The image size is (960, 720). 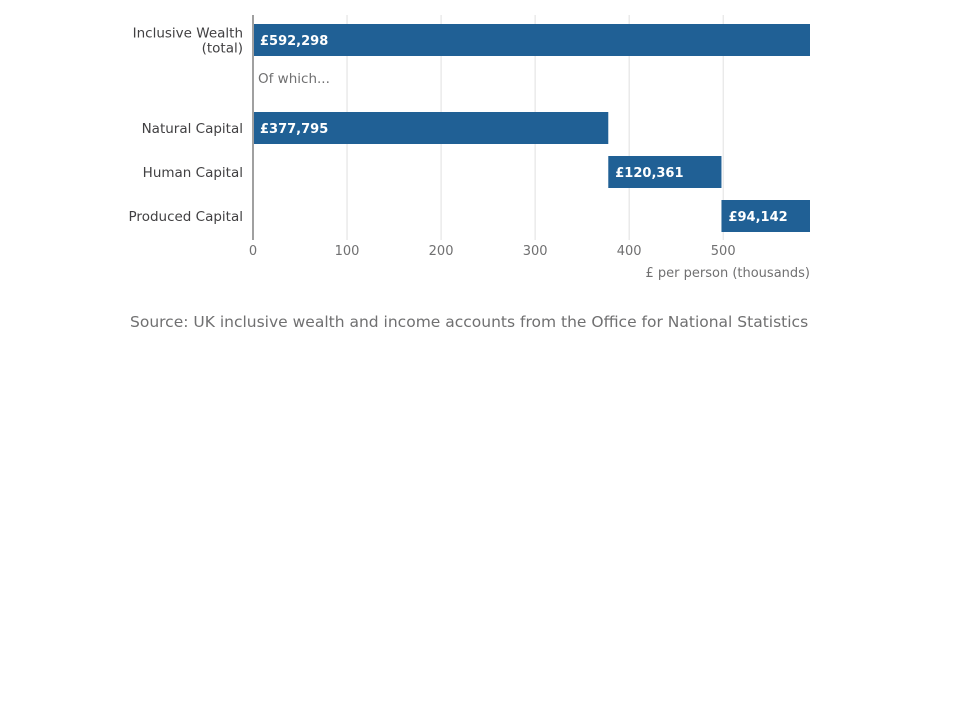 What do you see at coordinates (188, 34) in the screenshot?
I see `category-label: Inclusive Wealth` at bounding box center [188, 34].